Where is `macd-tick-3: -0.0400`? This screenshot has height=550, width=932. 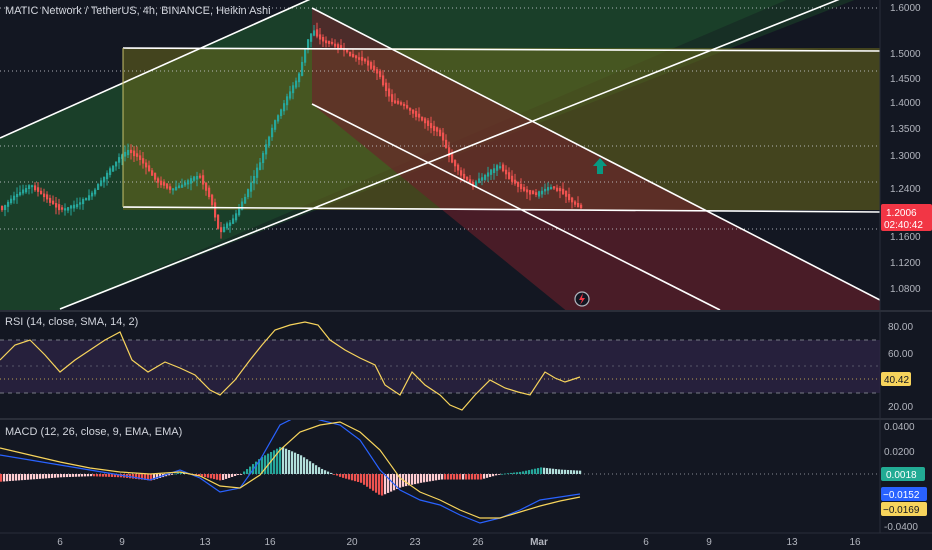 macd-tick-3: -0.0400 is located at coordinates (901, 527).